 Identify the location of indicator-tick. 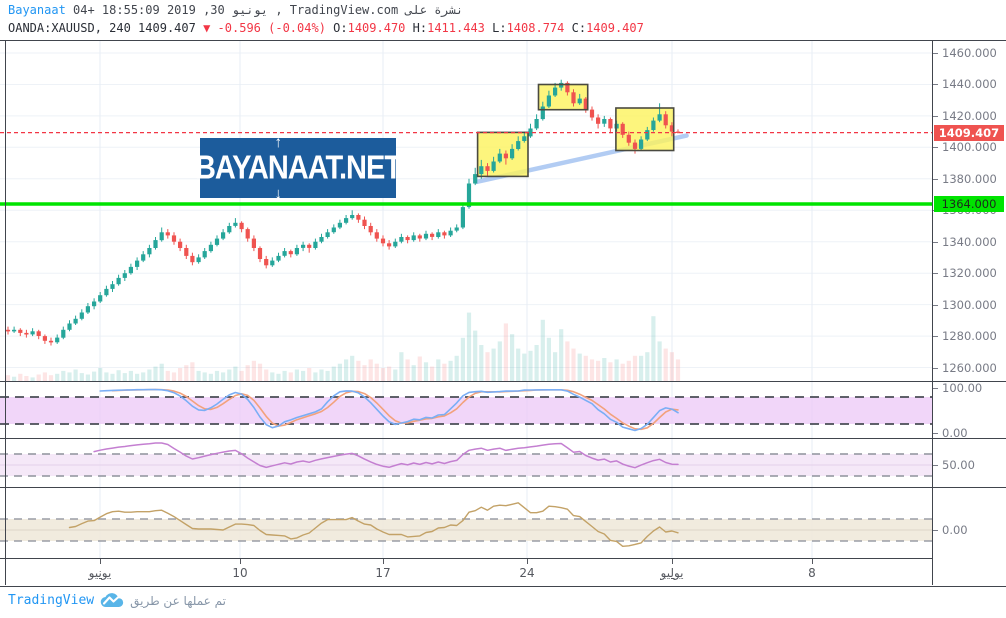
(935, 433).